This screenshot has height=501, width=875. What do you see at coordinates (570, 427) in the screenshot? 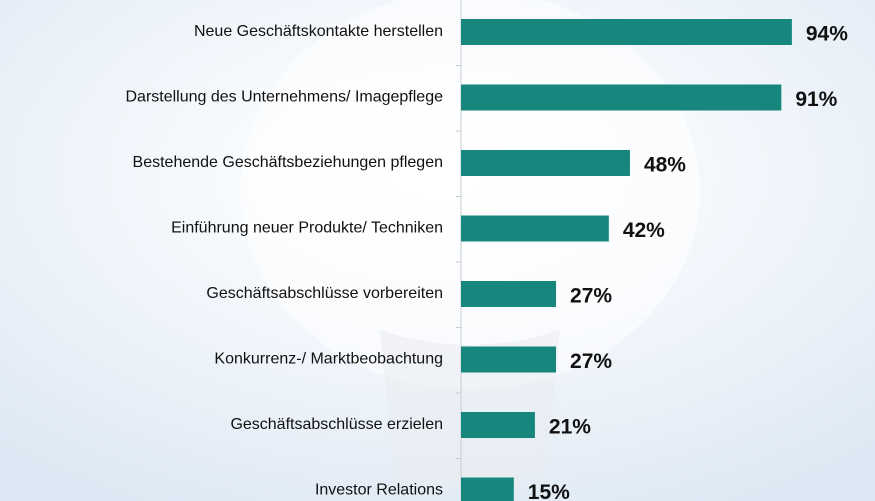
I see `value-label: 21%` at bounding box center [570, 427].